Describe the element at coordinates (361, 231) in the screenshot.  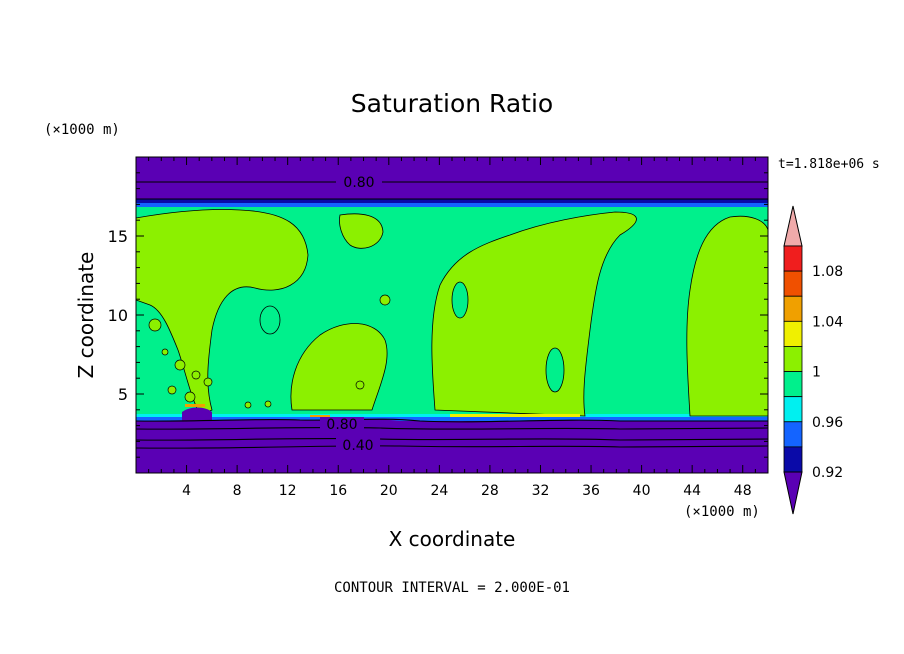
I see `supersat-patch-top` at that location.